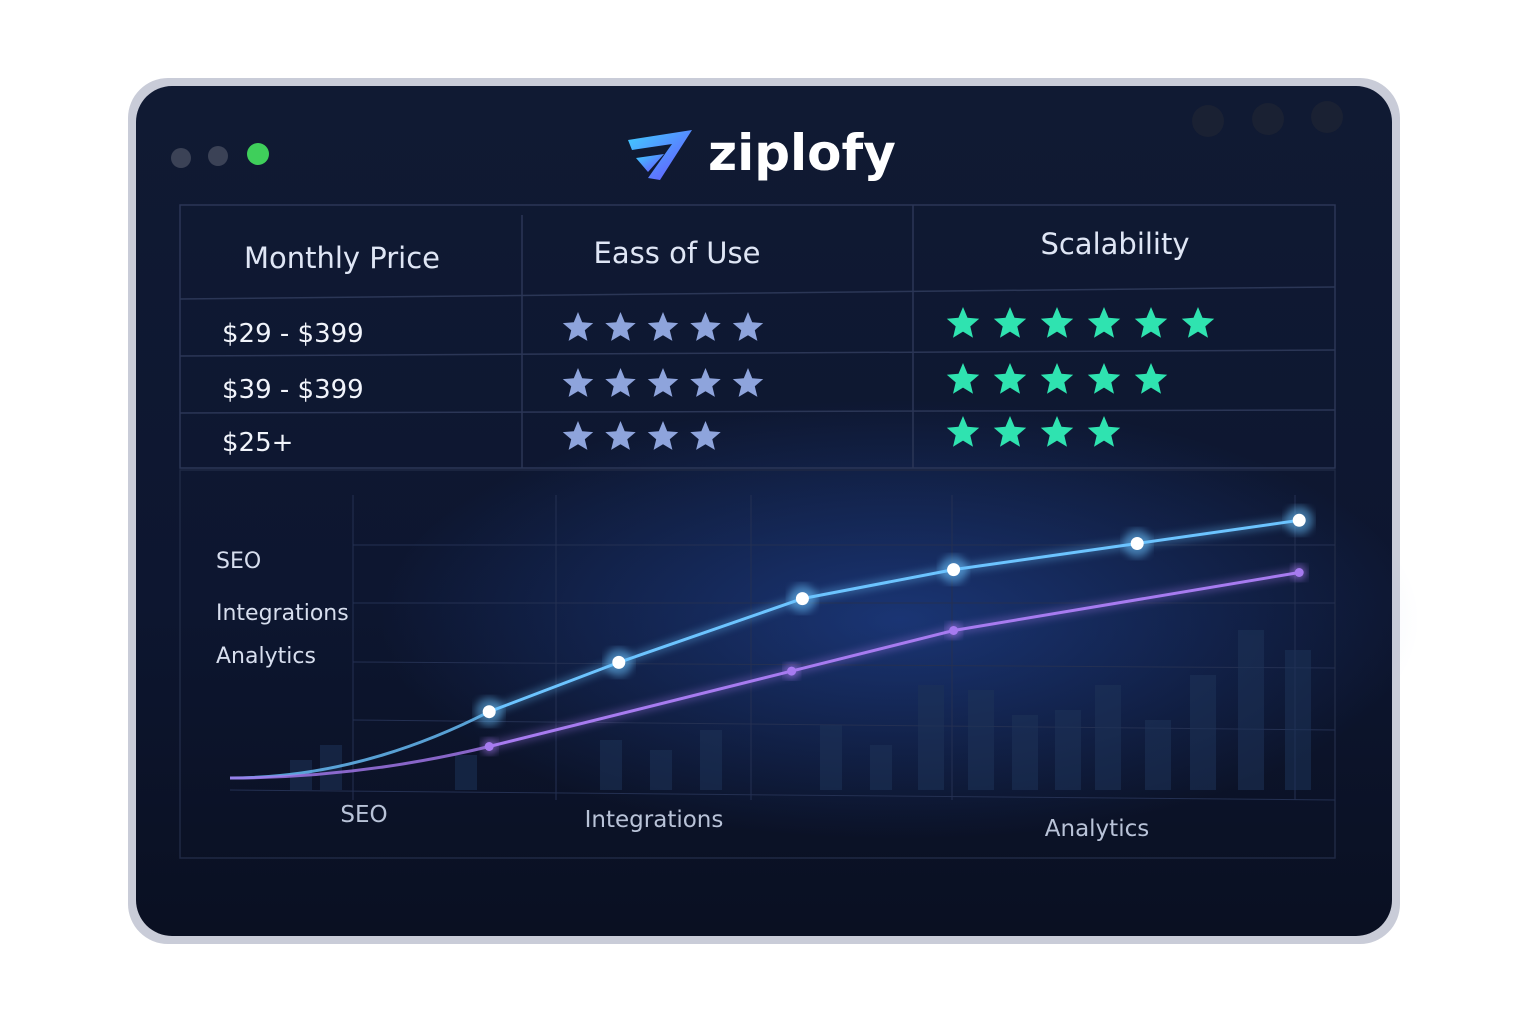  What do you see at coordinates (257, 443) in the screenshot?
I see `price-cell: $25+` at bounding box center [257, 443].